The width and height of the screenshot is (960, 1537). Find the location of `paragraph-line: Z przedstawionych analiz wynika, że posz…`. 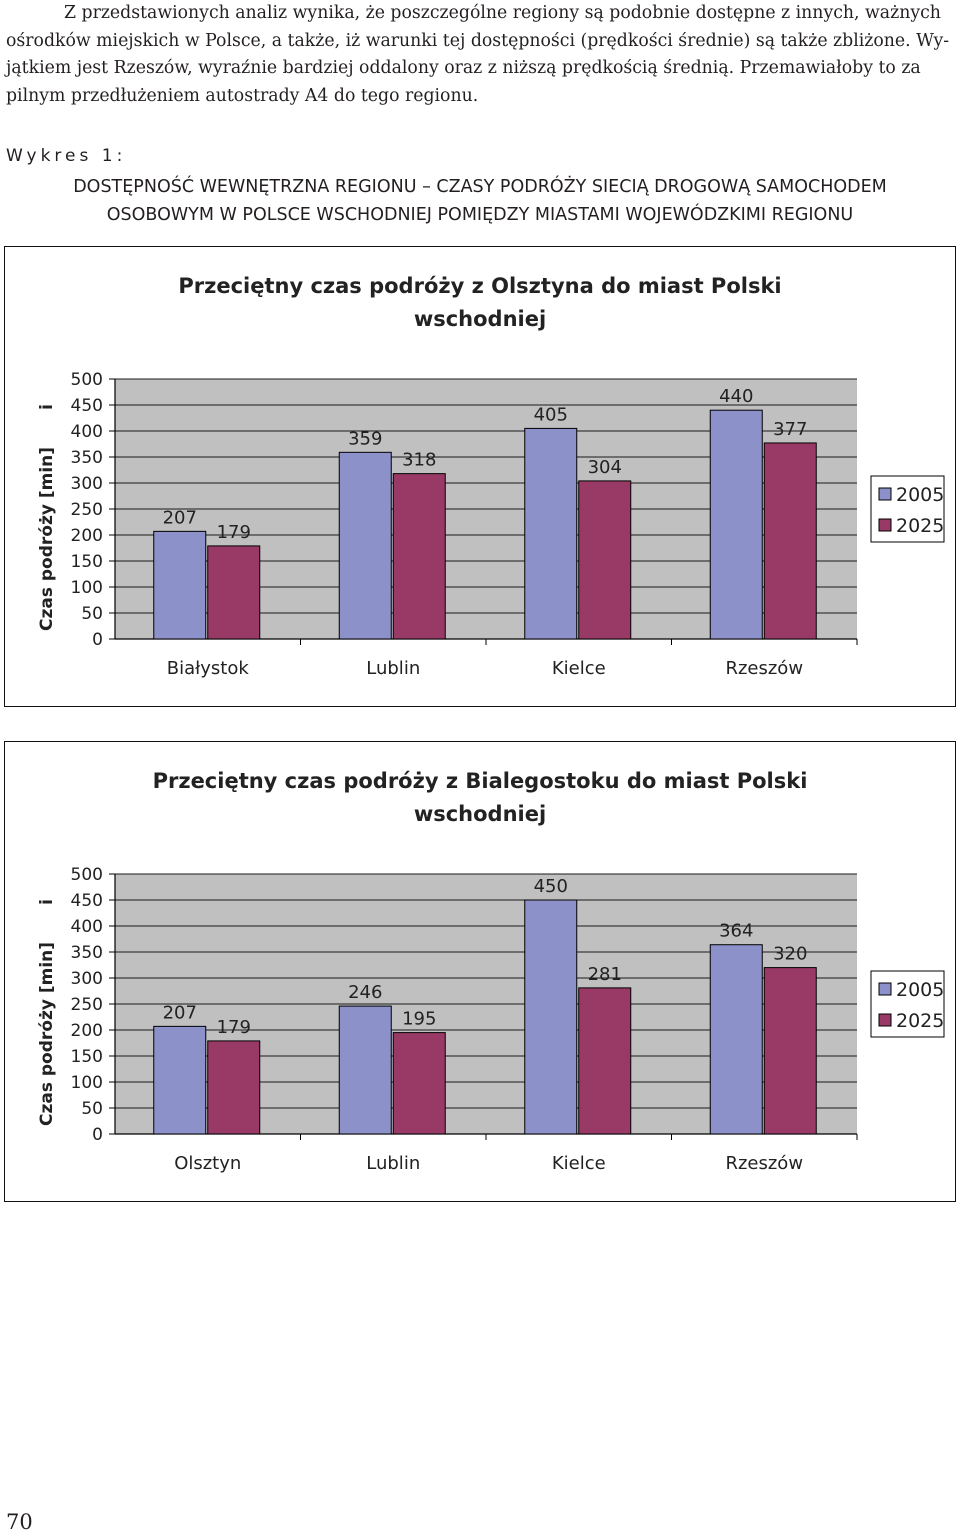

paragraph-line: Z przedstawionych analiz wynika, że posz… is located at coordinates (502, 13).